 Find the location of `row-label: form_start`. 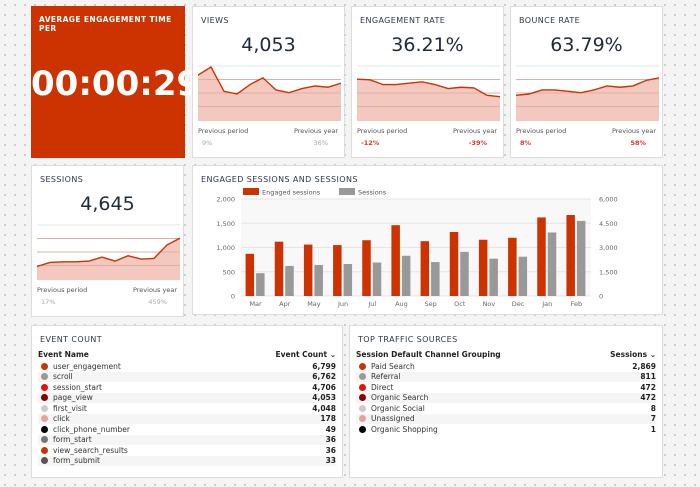

row-label: form_start is located at coordinates (72, 440).